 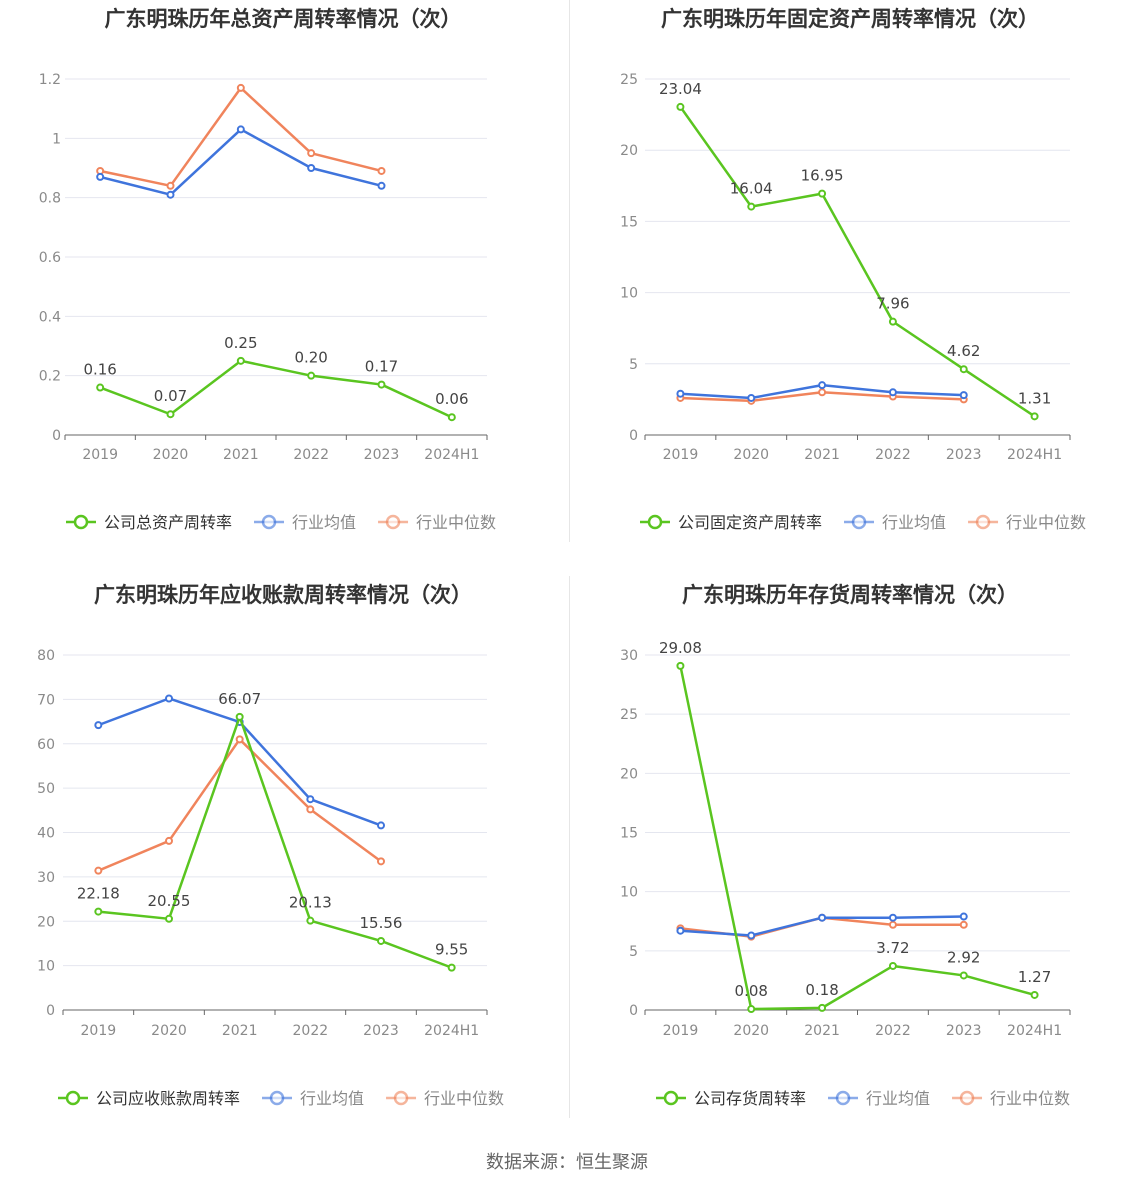 What do you see at coordinates (633, 365) in the screenshot?
I see `y-tick-label: 5` at bounding box center [633, 365].